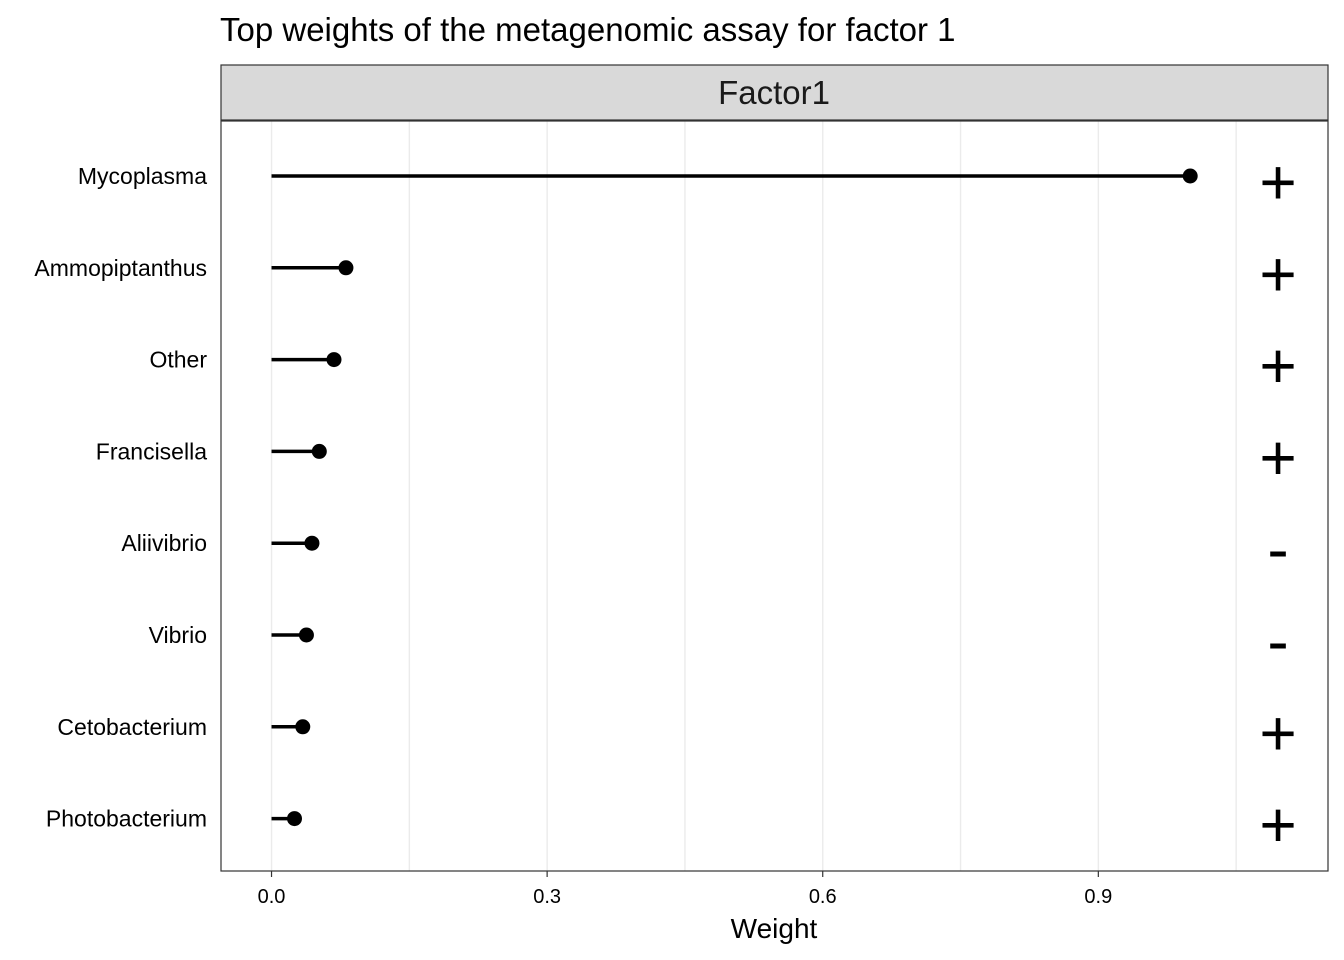  I want to click on x-axis-title: Weight, so click(774, 928).